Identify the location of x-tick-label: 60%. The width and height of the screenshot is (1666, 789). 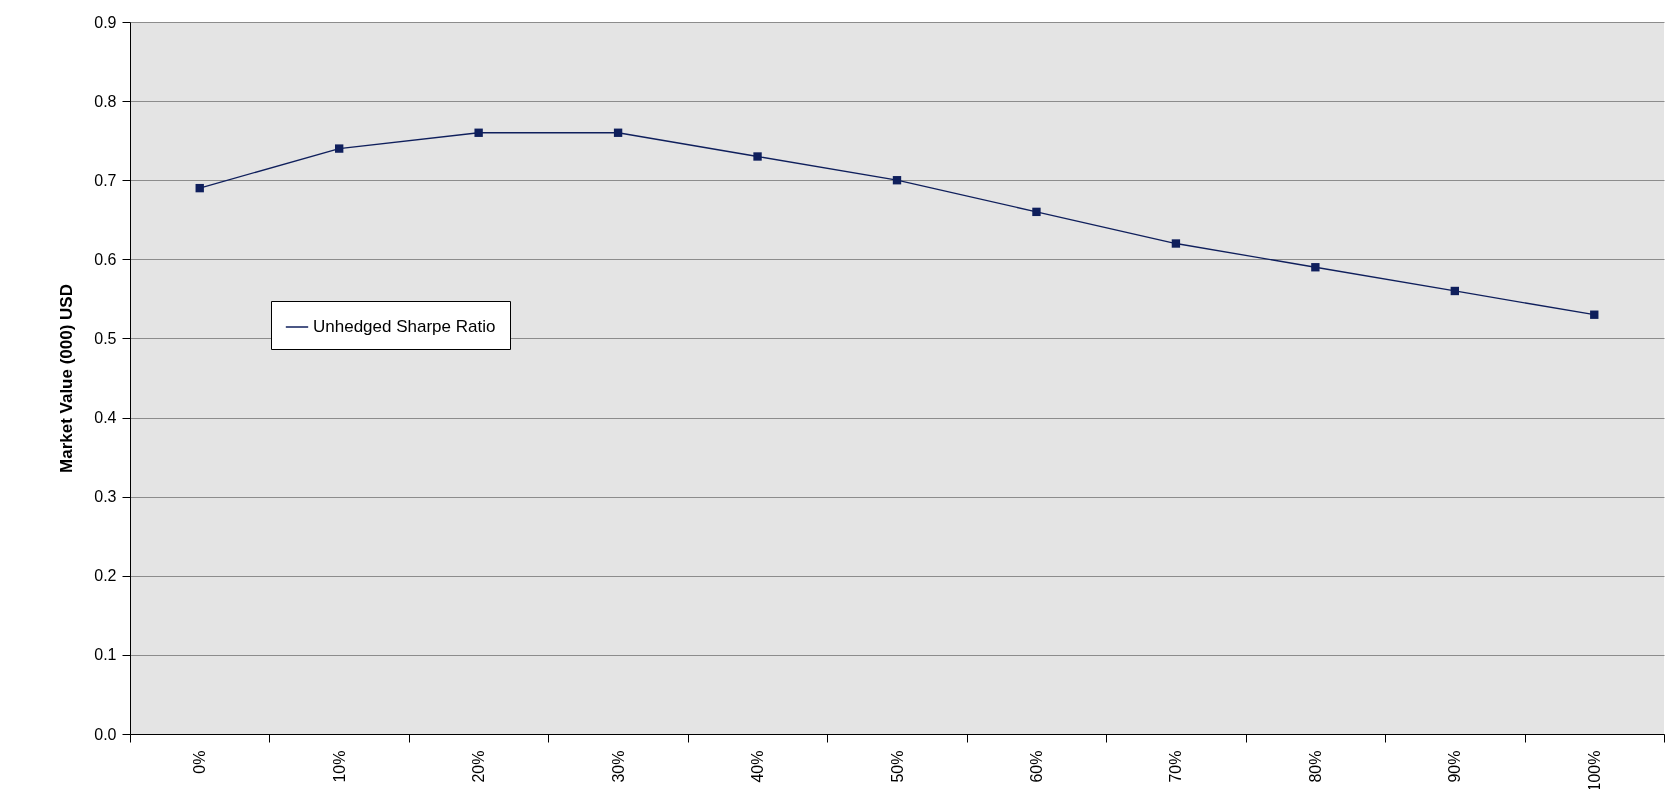
(1036, 766).